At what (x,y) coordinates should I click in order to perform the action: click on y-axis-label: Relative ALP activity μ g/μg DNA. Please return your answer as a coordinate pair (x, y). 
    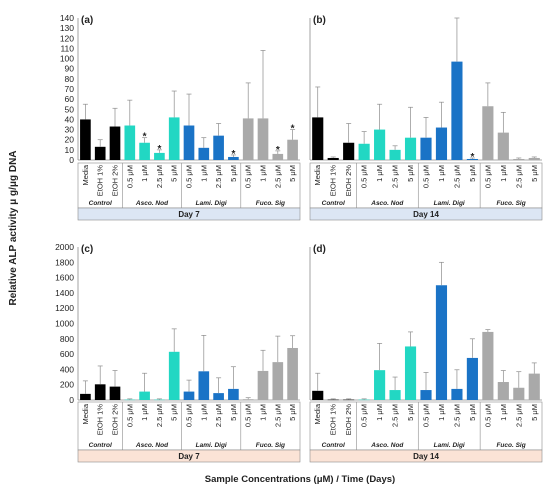
    Looking at the image, I should click on (13, 227).